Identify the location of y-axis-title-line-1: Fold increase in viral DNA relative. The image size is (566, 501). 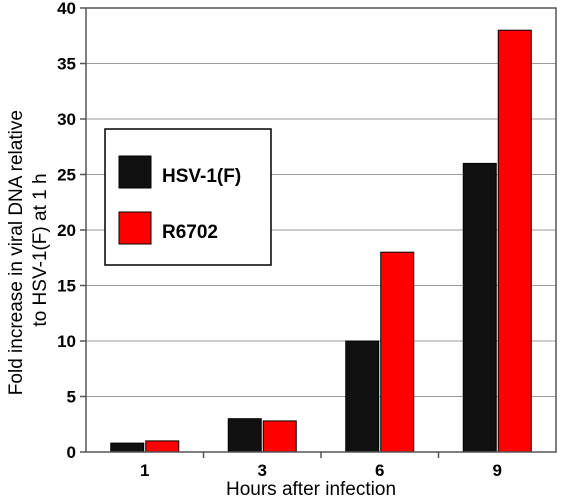
(16, 252).